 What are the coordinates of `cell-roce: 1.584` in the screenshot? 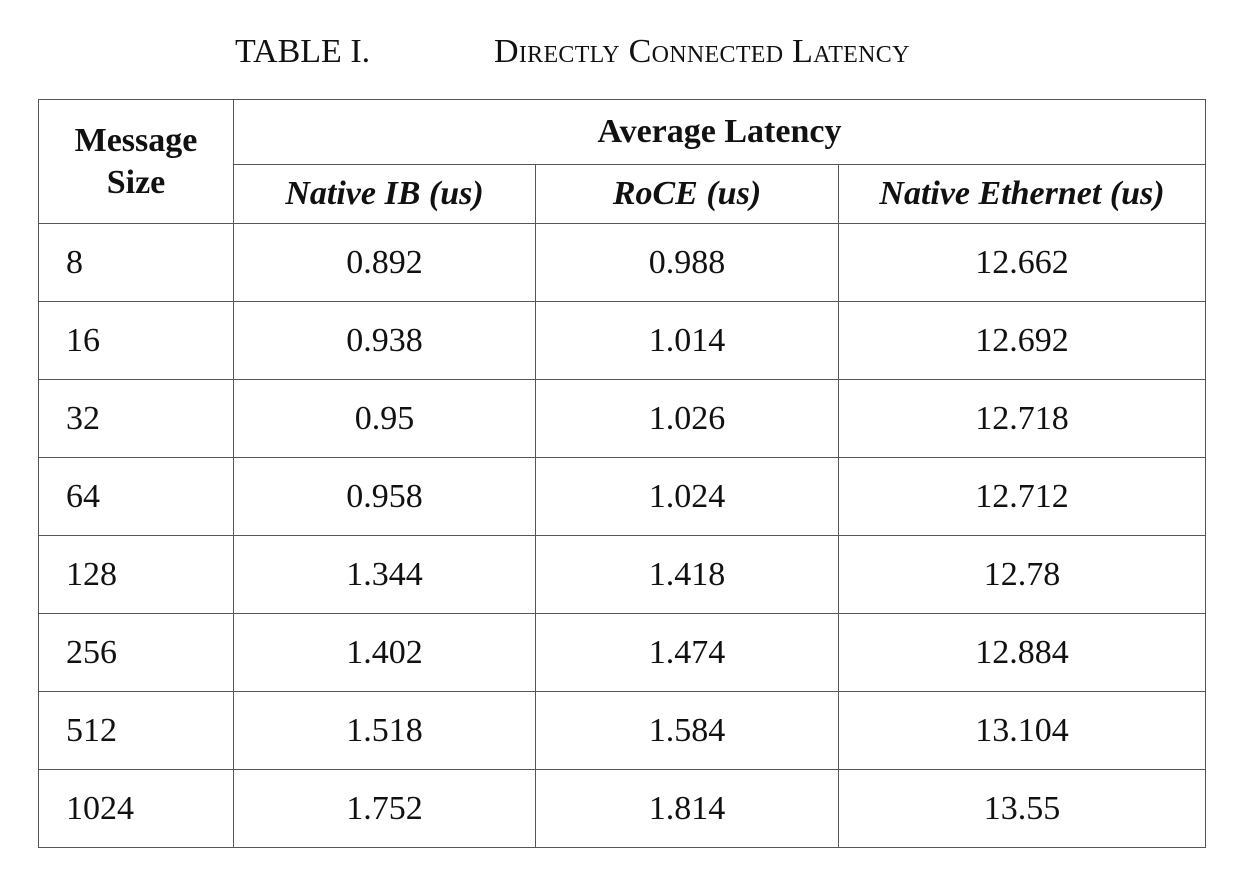 It's located at (687, 730).